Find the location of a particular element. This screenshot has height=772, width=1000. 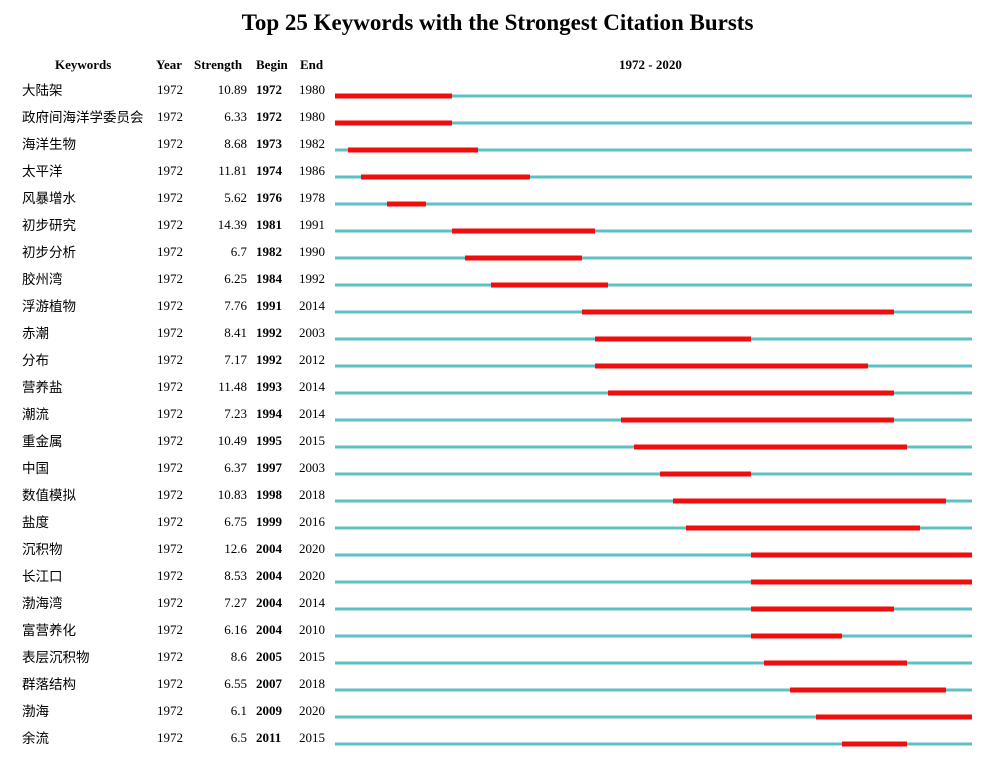

end-value: 1992 is located at coordinates (312, 278).